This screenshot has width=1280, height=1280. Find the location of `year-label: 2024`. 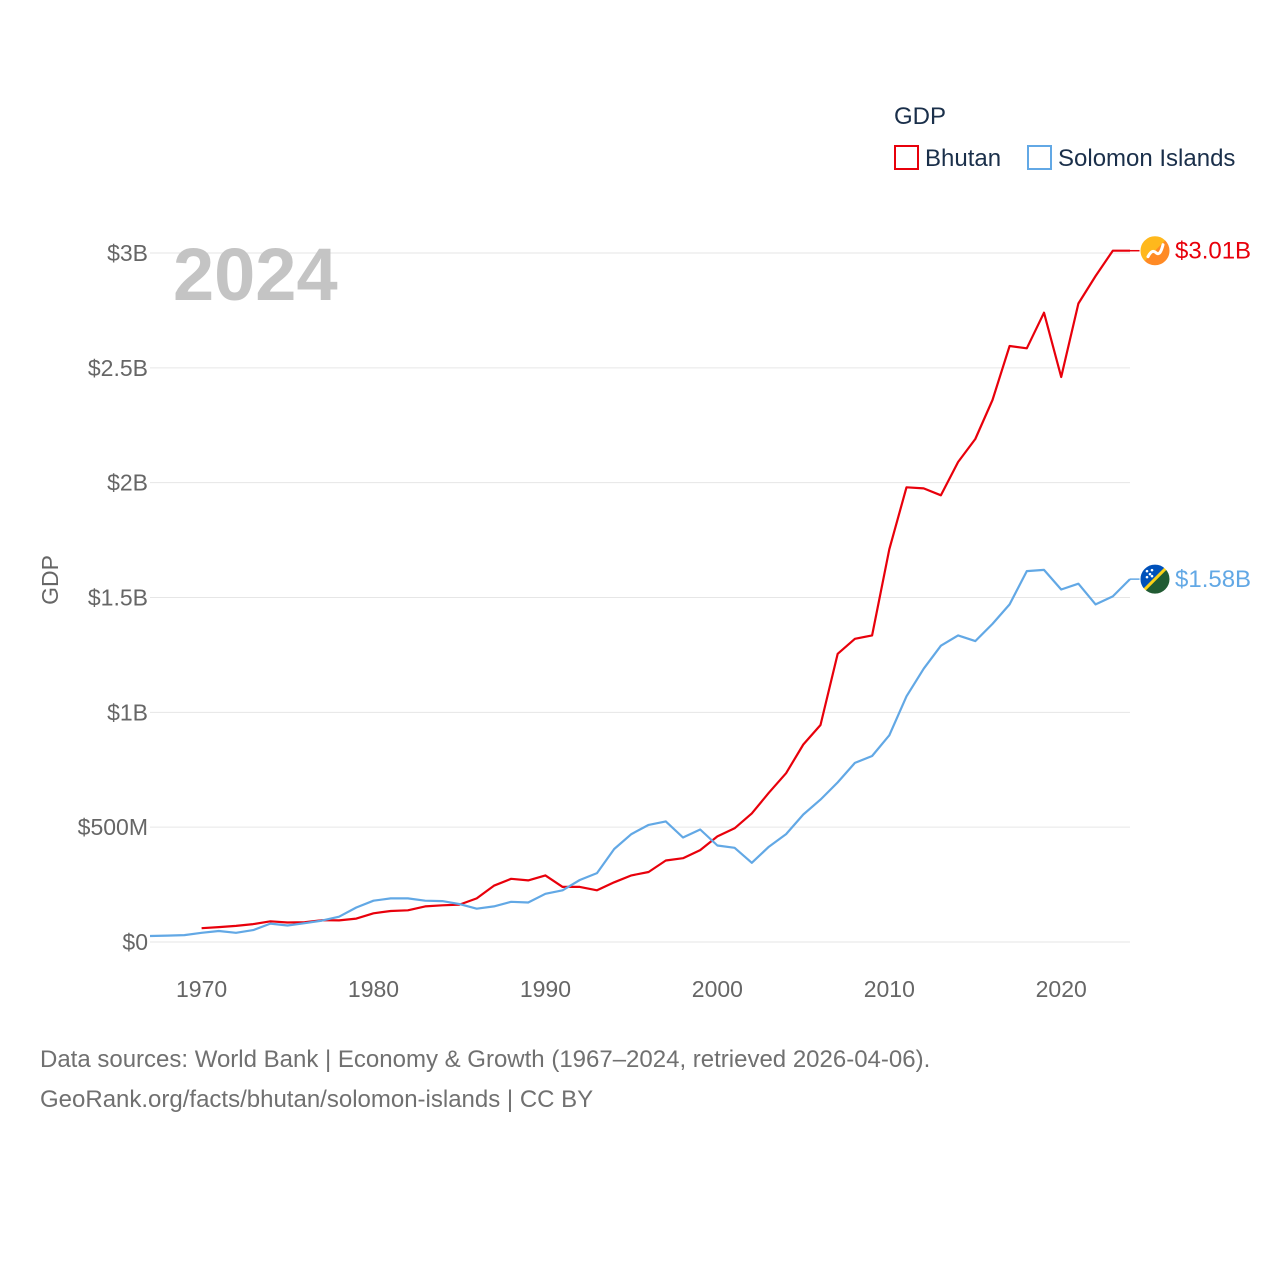

year-label: 2024 is located at coordinates (255, 274).